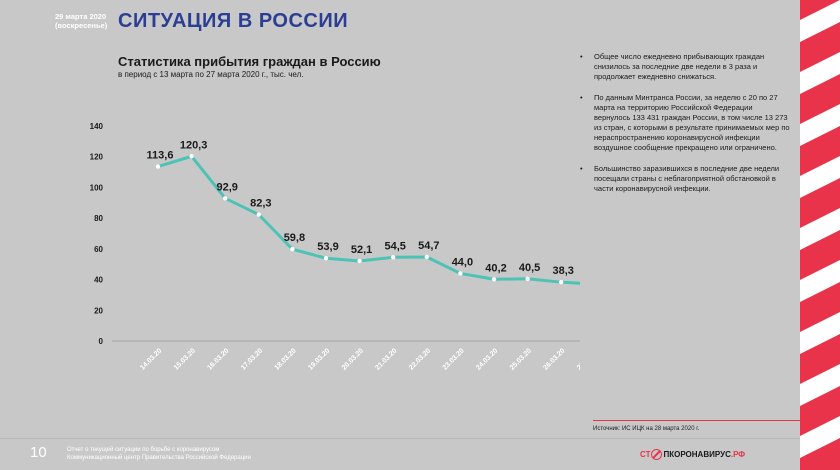 This screenshot has width=840, height=470. Describe the element at coordinates (657, 454) in the screenshot. I see `stop-icon` at that location.